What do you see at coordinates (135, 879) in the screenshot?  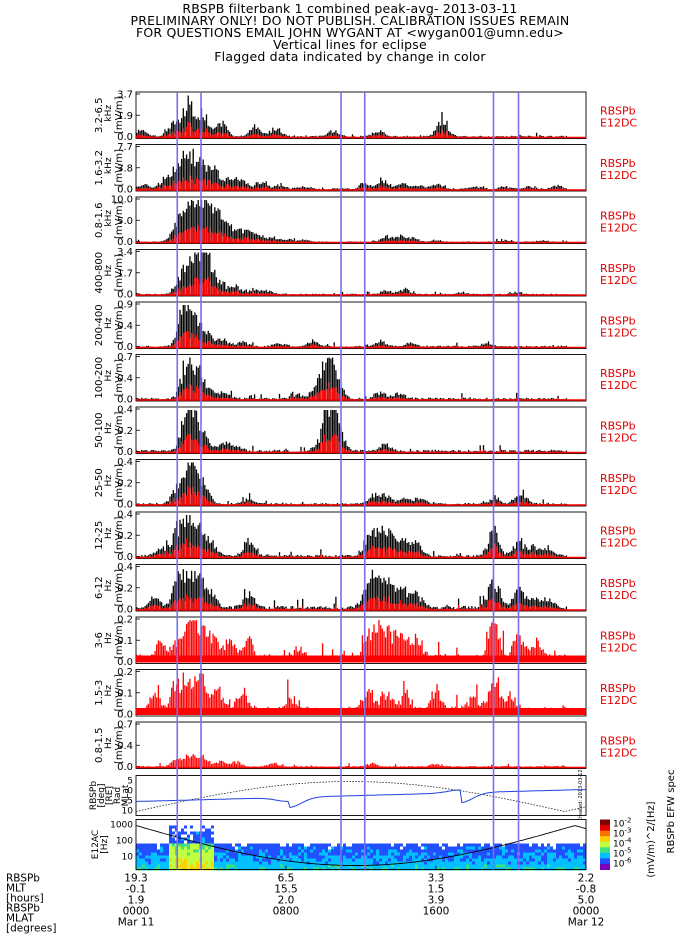 I see `x-axis-value: 19.3` at bounding box center [135, 879].